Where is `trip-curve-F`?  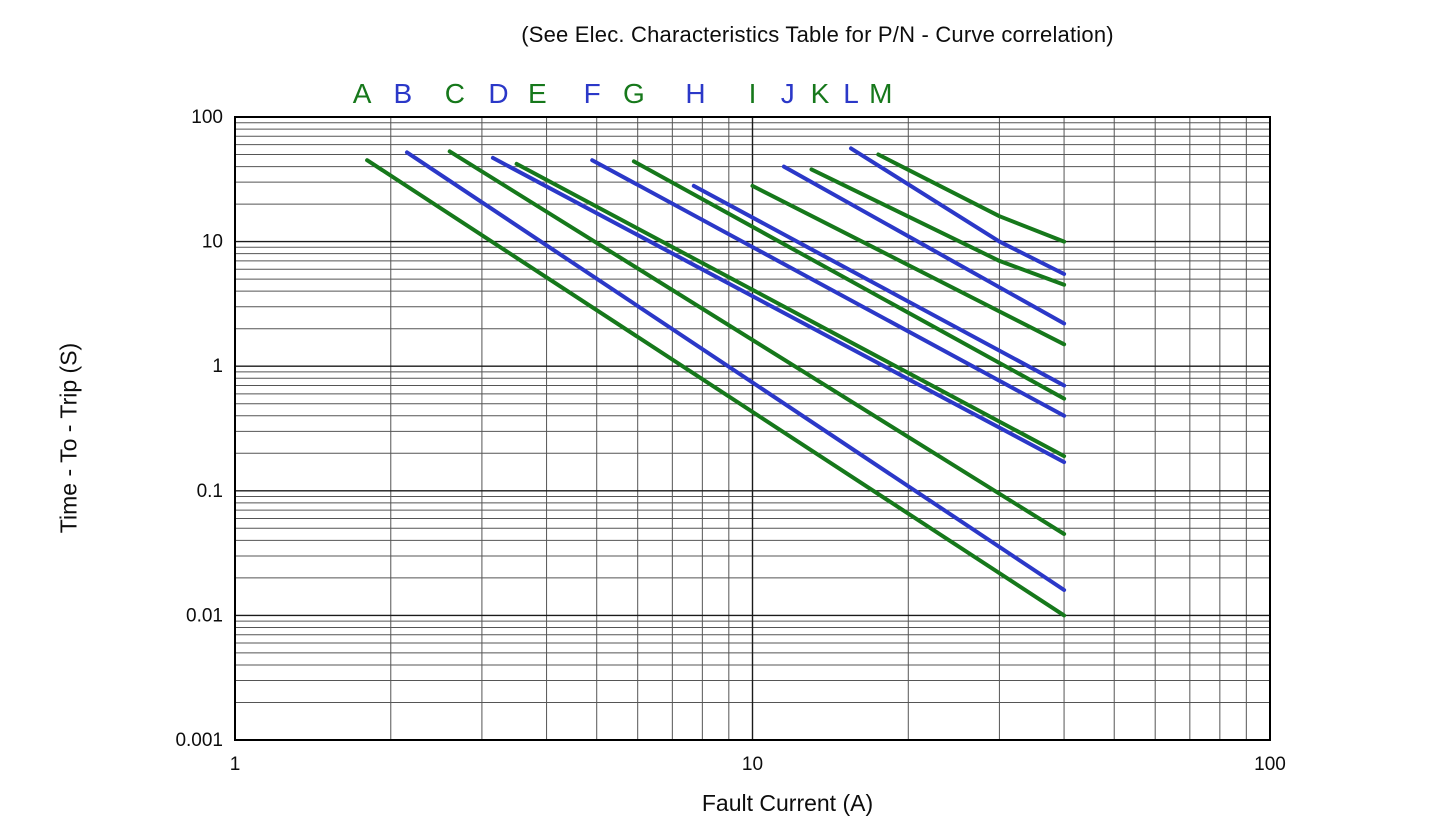 trip-curve-F is located at coordinates (828, 288).